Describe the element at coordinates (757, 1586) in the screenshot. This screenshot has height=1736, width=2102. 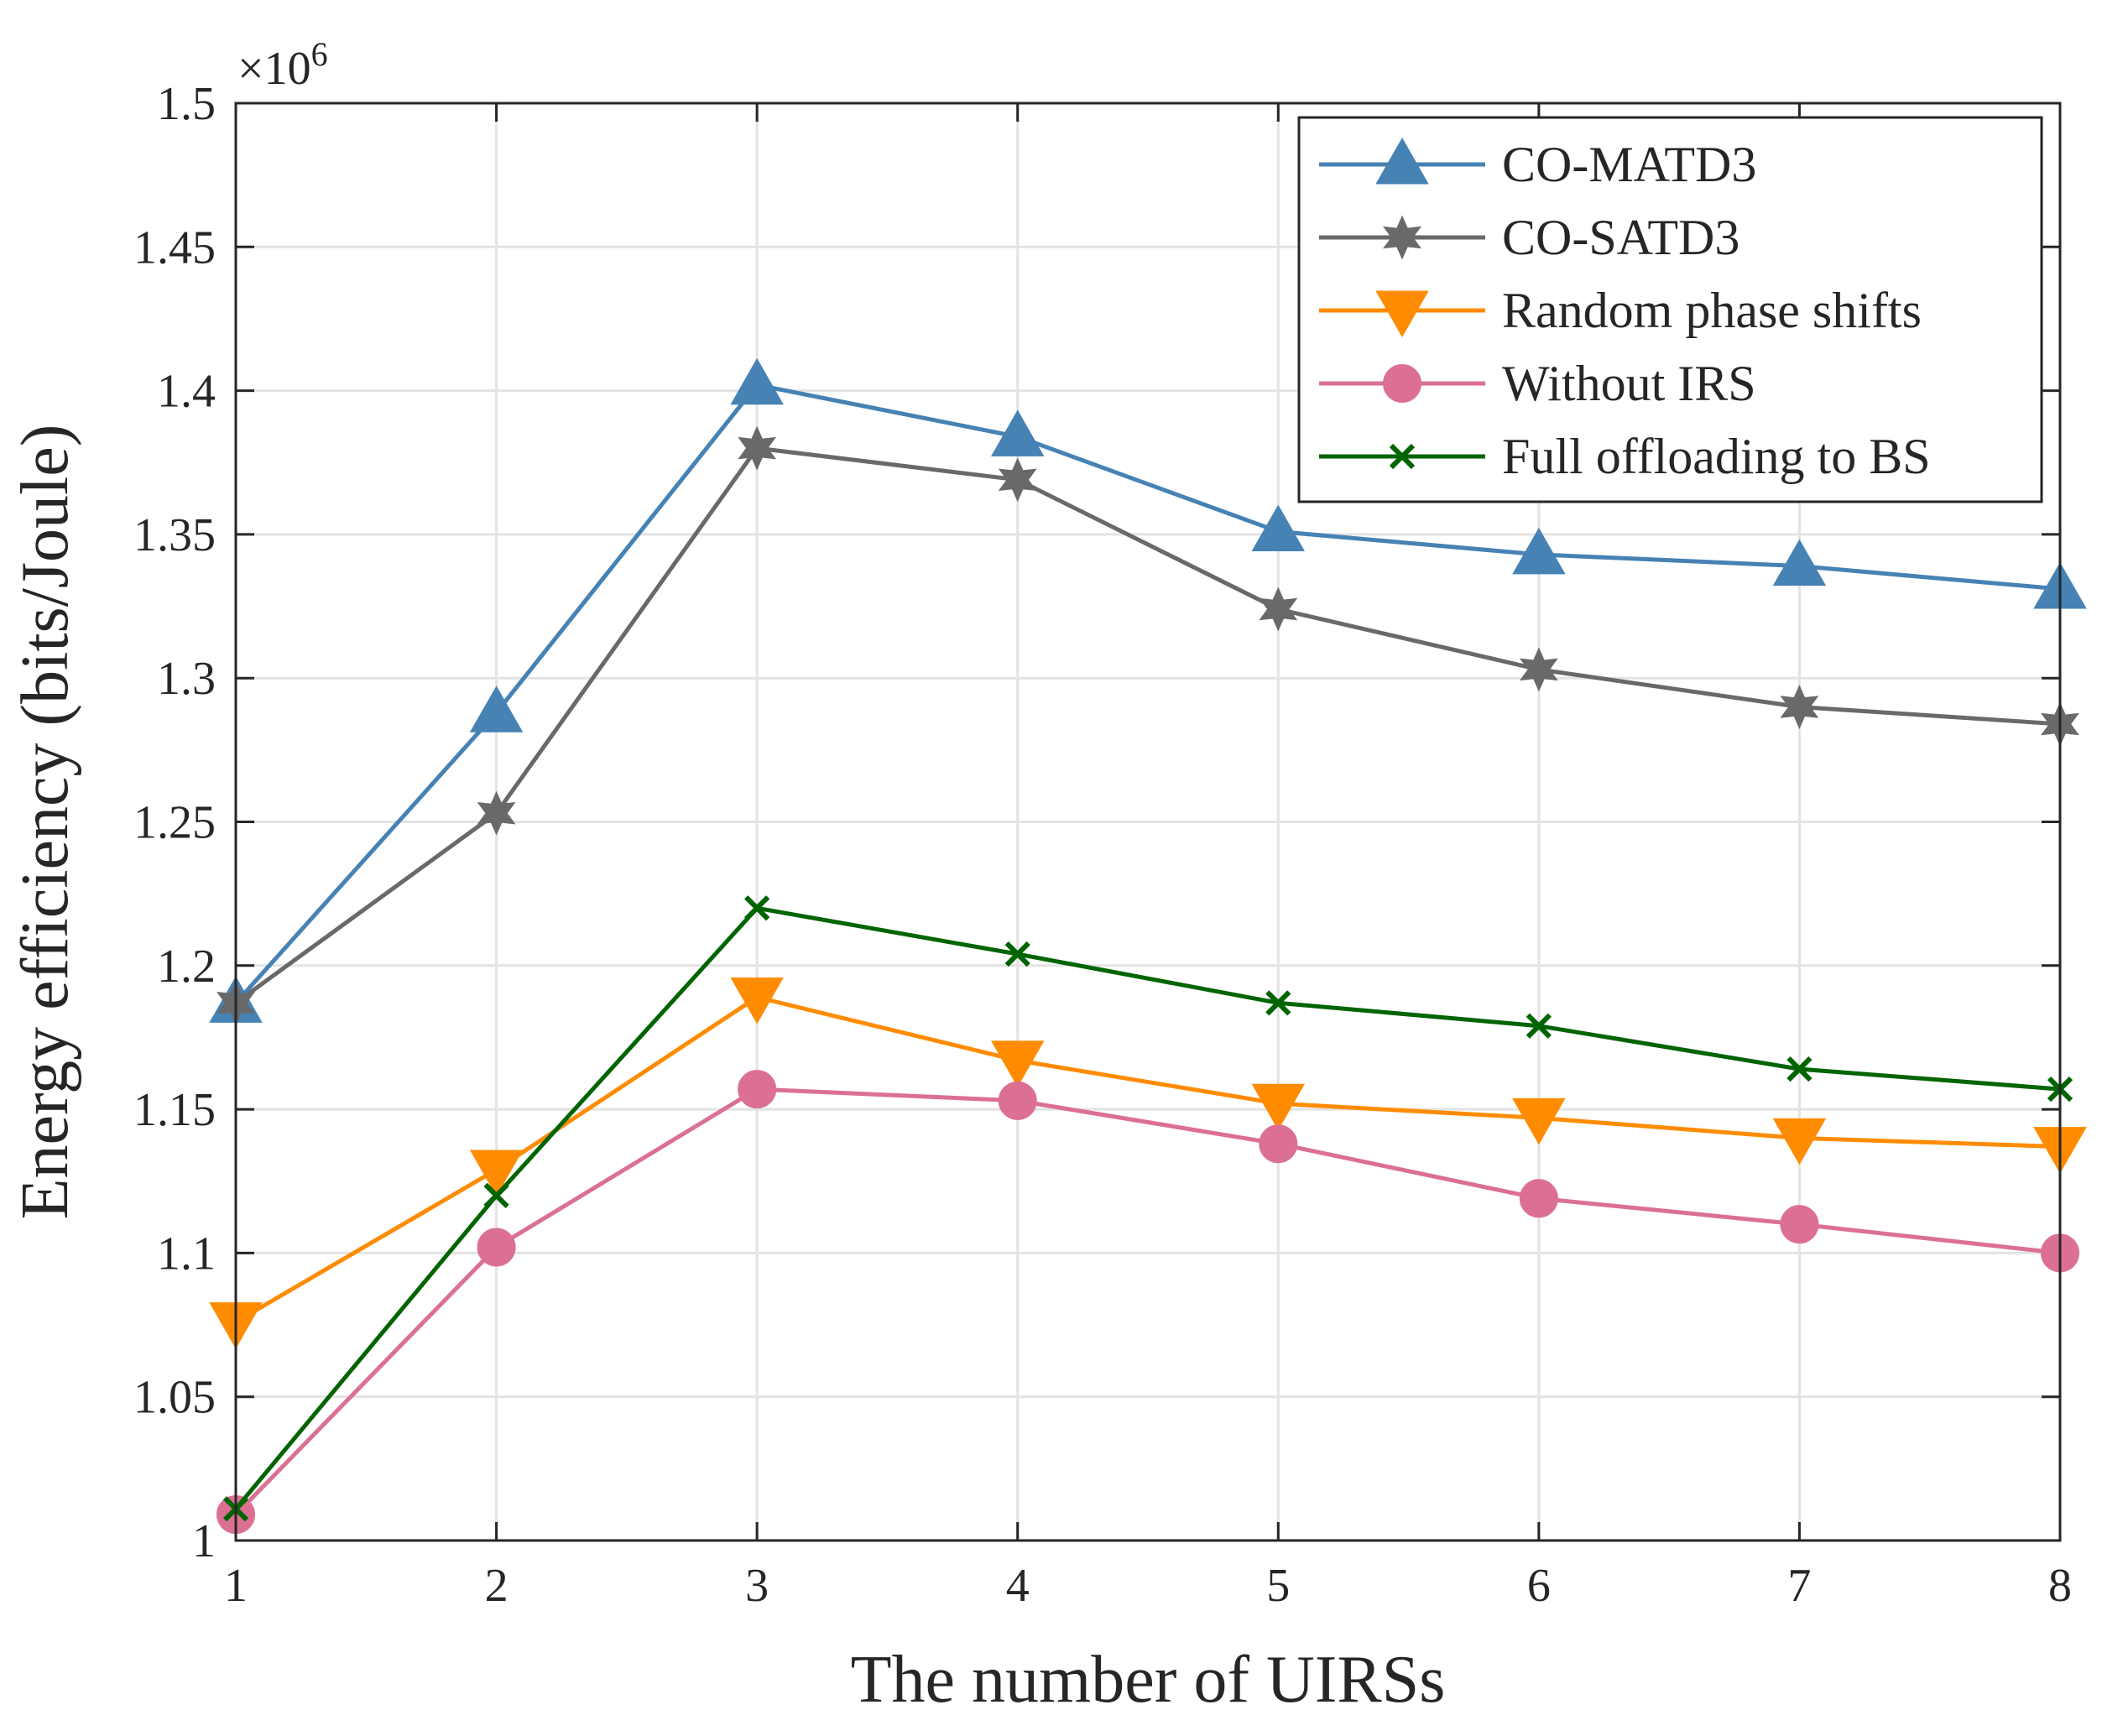
I see `x-tick-label: 3` at that location.